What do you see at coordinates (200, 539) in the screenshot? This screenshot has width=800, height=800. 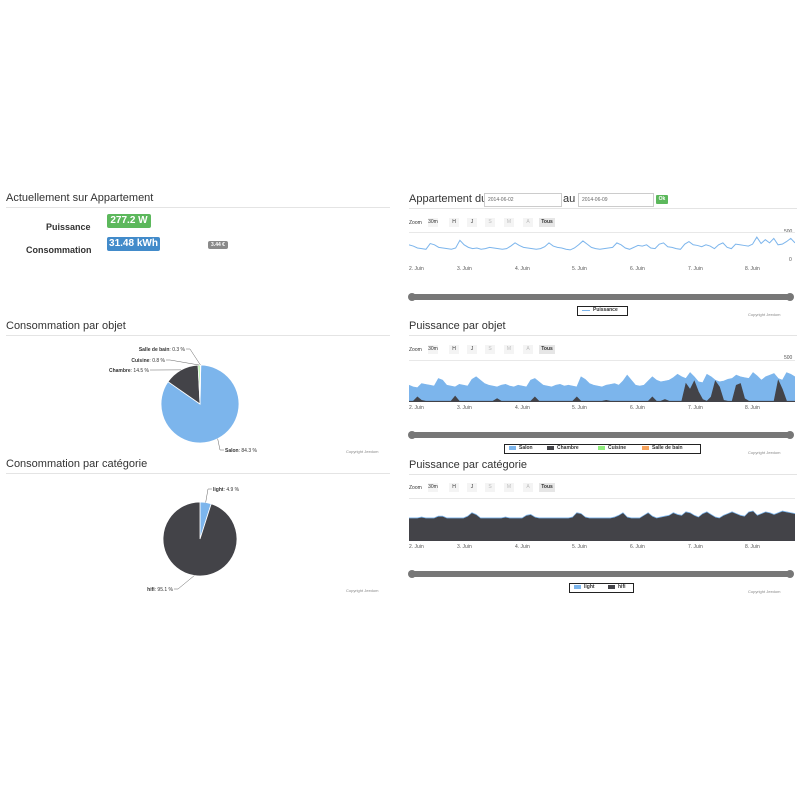 I see `pie-slice-hifi` at bounding box center [200, 539].